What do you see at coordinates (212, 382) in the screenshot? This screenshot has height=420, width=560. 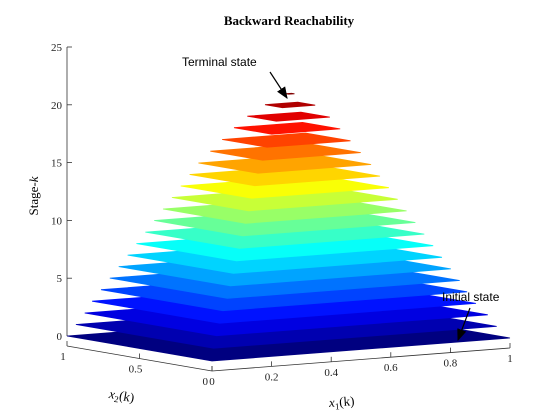 I see `x-tick-label-0: 0` at bounding box center [212, 382].